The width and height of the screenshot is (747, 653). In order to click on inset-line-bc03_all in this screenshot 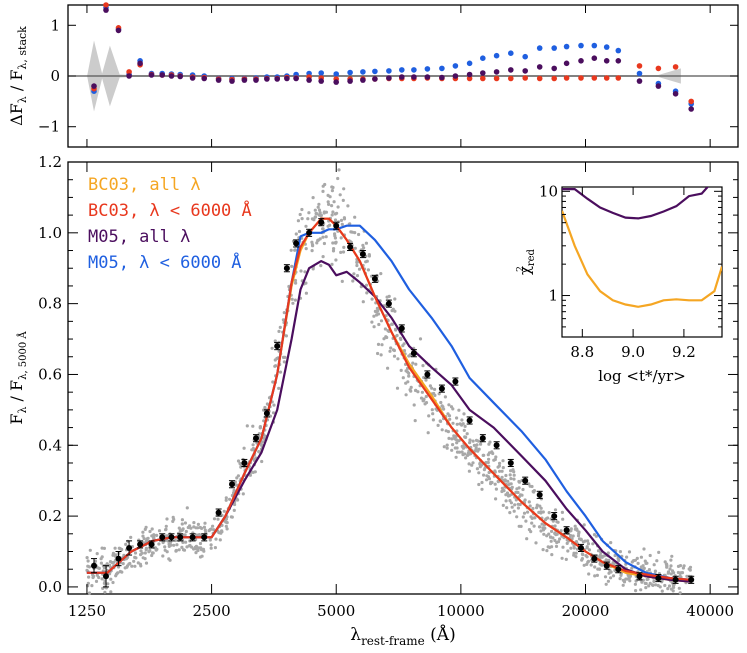, I will do `click(642, 259)`.